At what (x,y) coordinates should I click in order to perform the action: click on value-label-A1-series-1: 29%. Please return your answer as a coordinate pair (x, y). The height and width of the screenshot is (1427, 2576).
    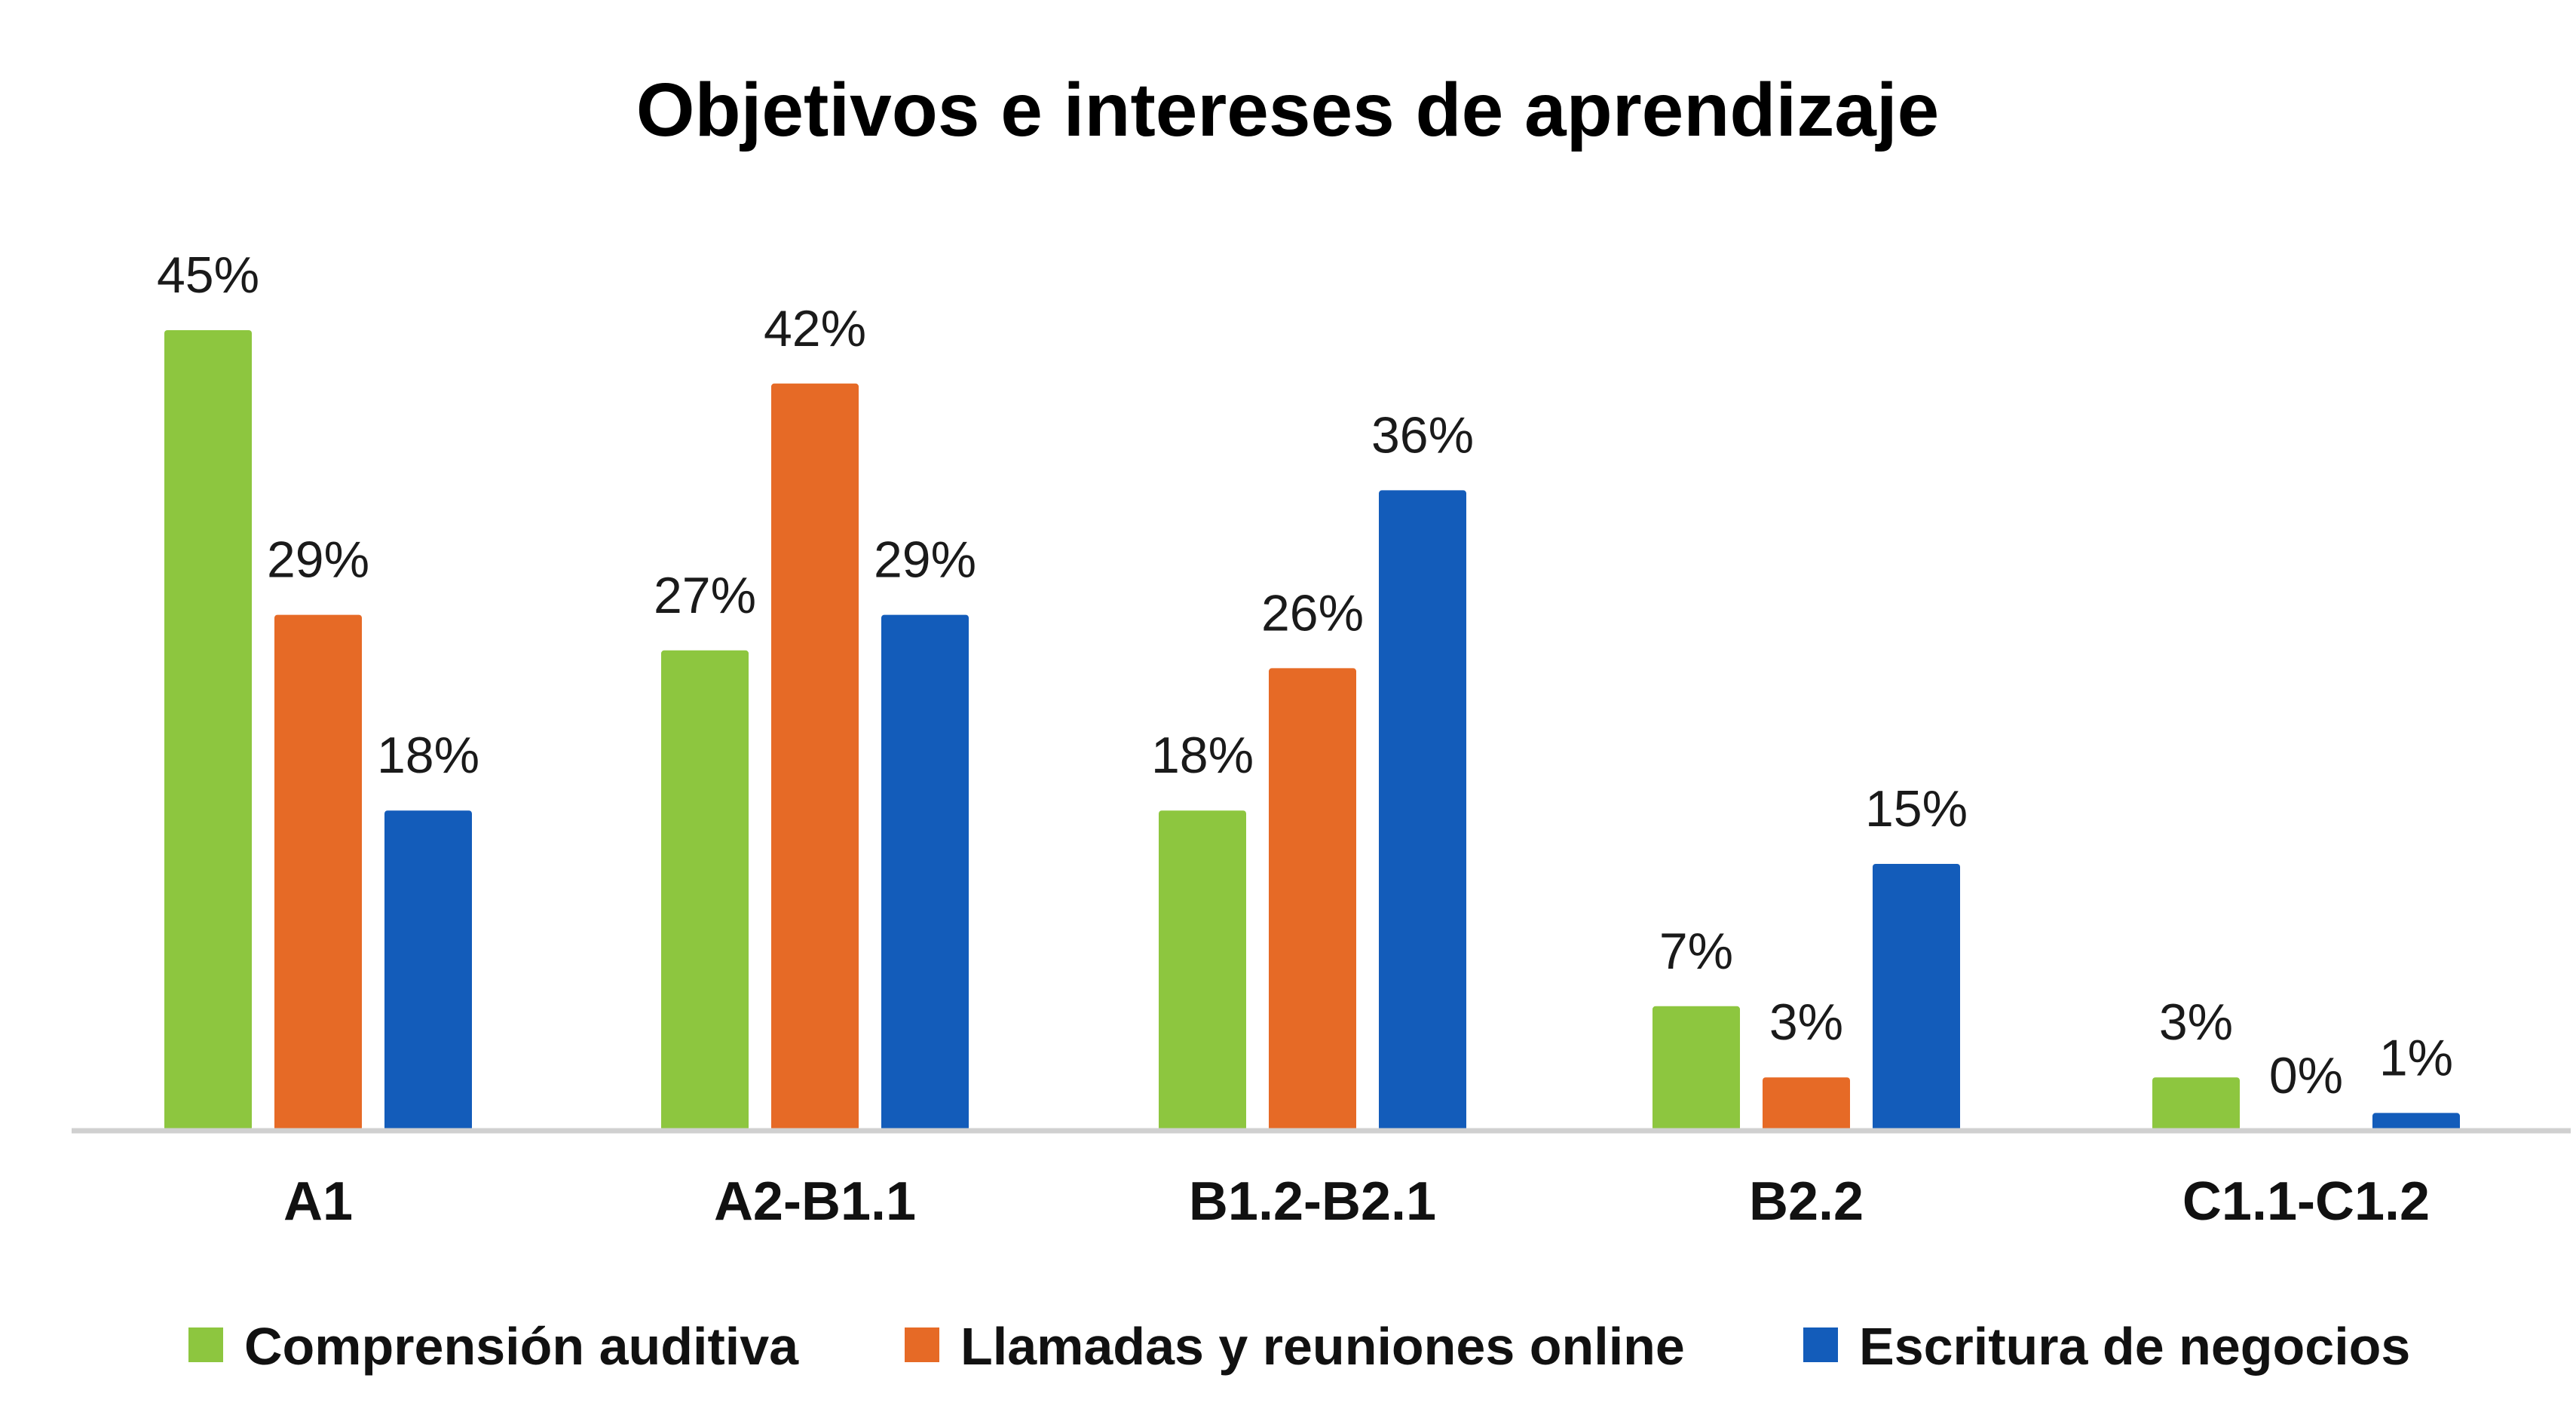
    Looking at the image, I should click on (318, 560).